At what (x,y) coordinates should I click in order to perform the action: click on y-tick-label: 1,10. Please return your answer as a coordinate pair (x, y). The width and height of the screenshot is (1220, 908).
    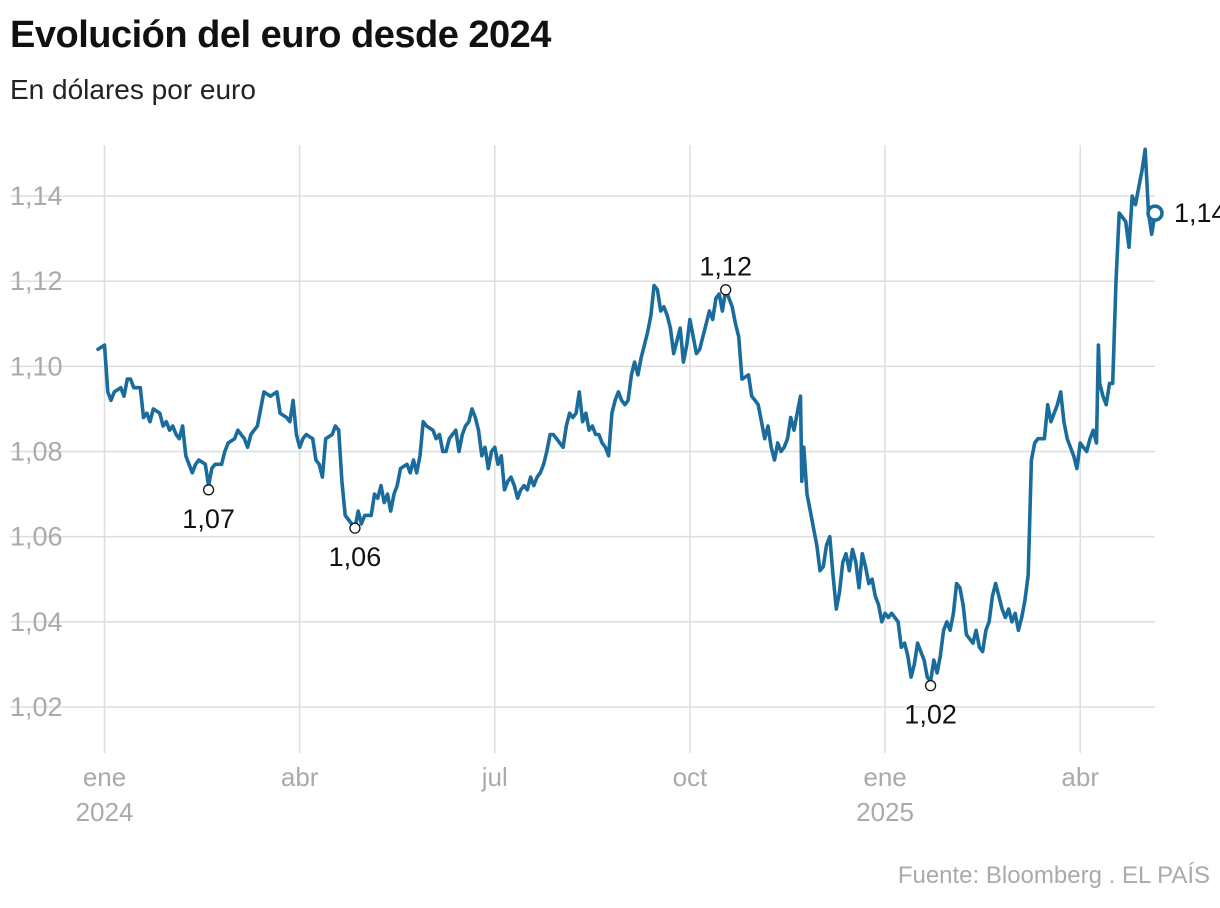
    Looking at the image, I should click on (36, 366).